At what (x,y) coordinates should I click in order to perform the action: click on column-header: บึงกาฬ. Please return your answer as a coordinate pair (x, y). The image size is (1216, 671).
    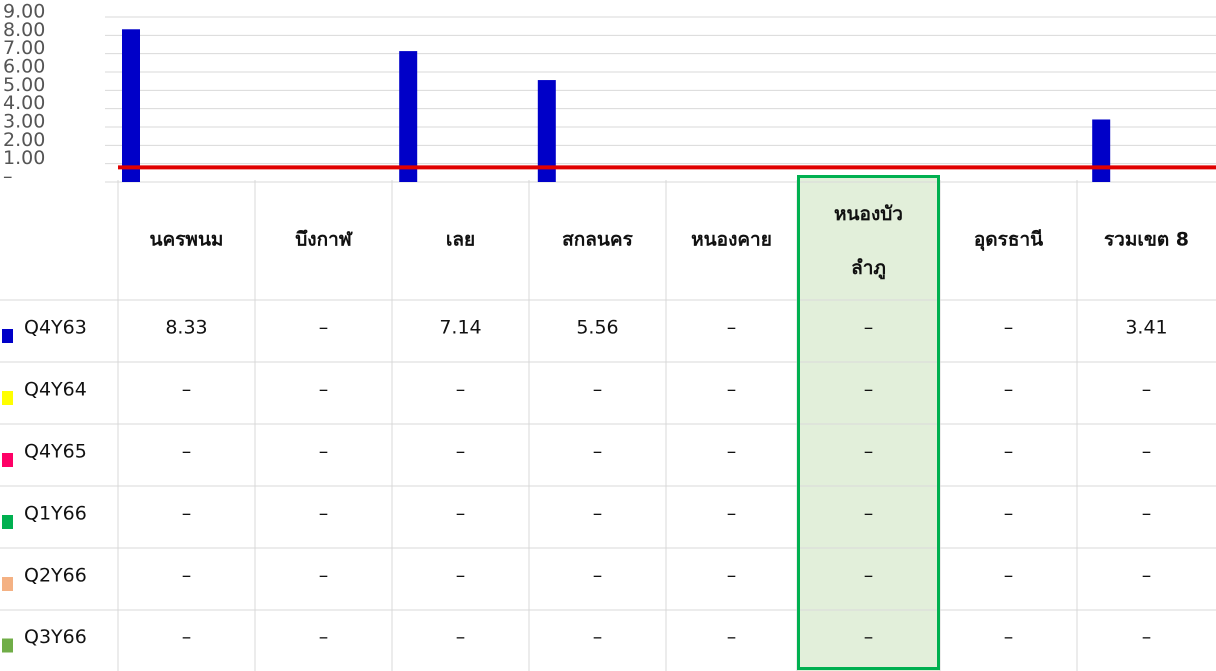
    Looking at the image, I should click on (324, 240).